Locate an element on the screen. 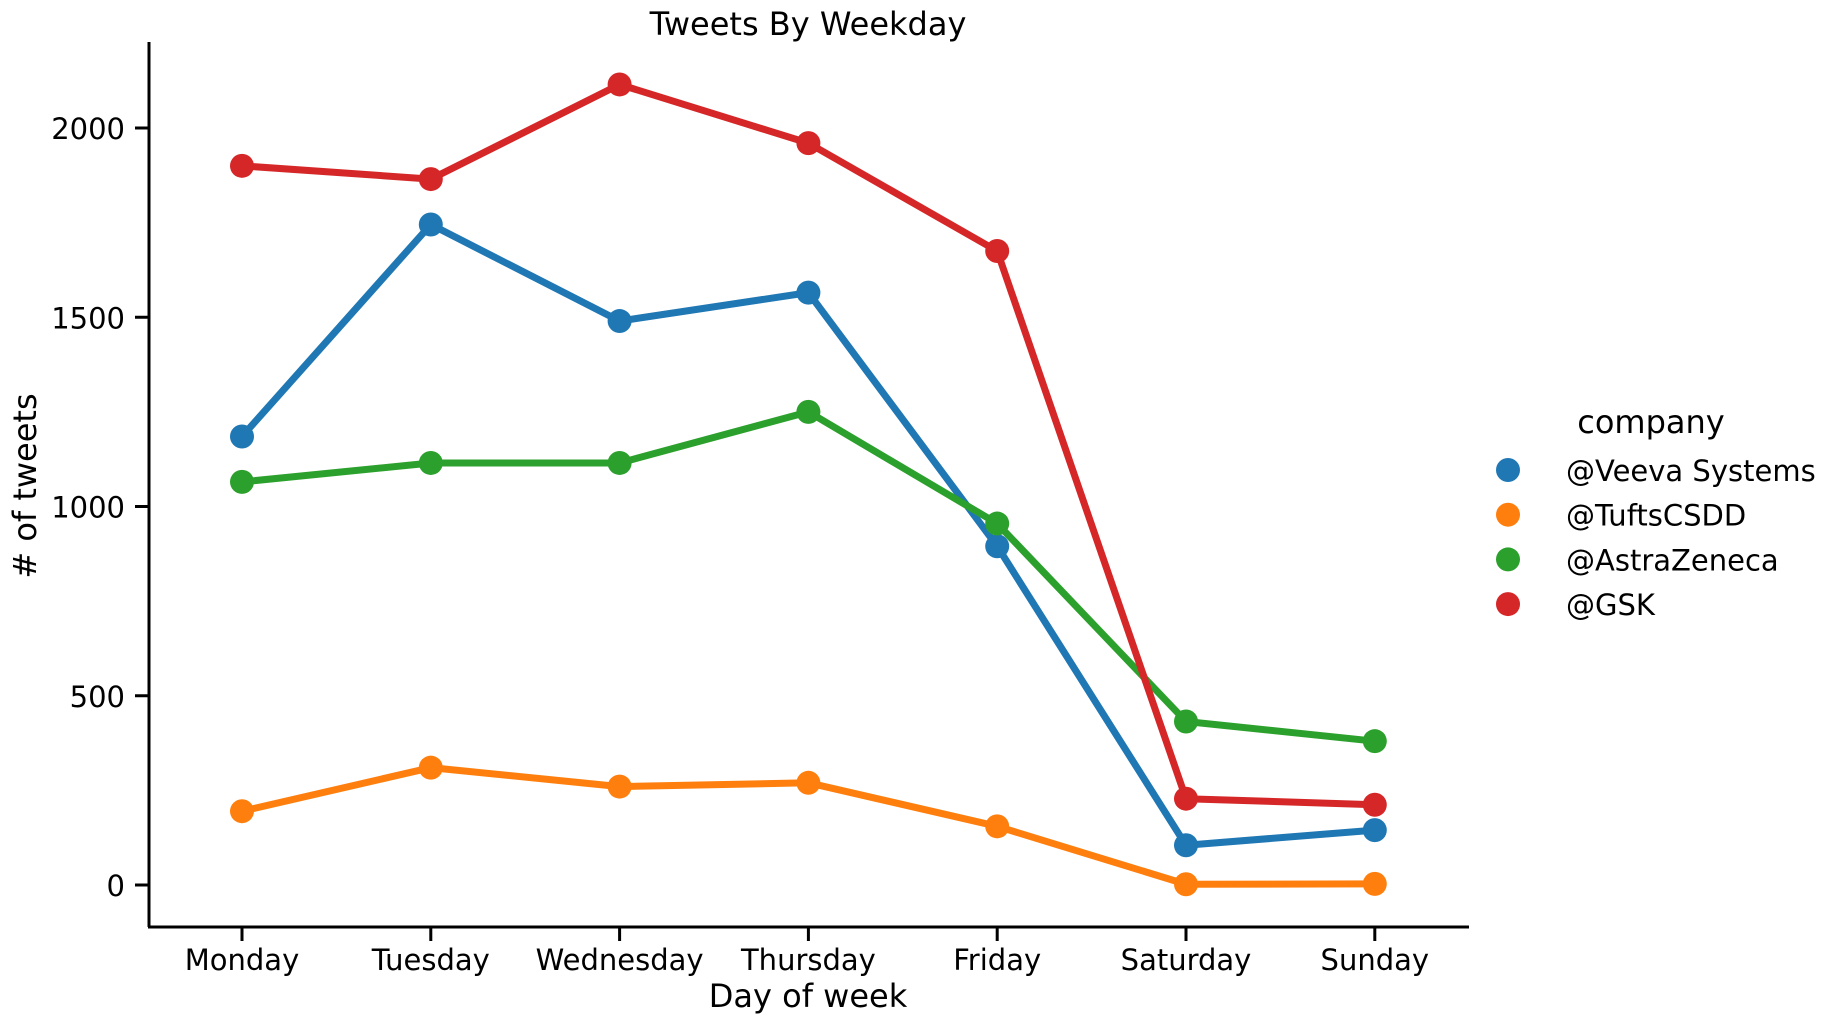  x-tick-label: Friday is located at coordinates (997, 960).